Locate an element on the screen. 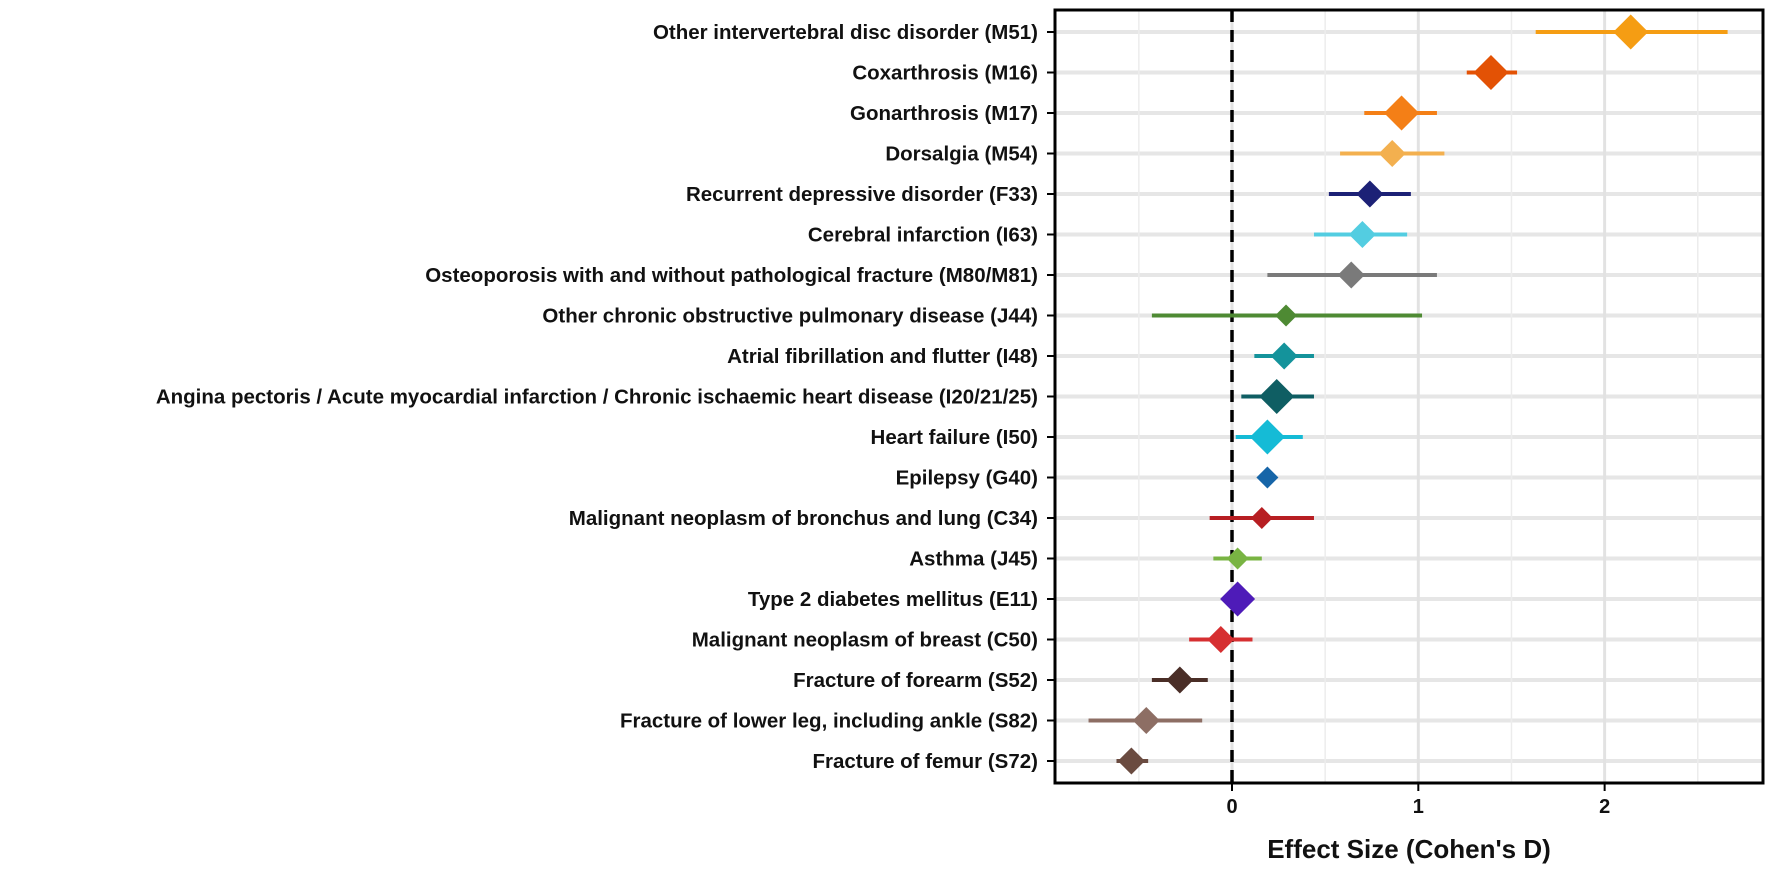 The width and height of the screenshot is (1772, 878). category-label: Asthma (J45) is located at coordinates (973, 559).